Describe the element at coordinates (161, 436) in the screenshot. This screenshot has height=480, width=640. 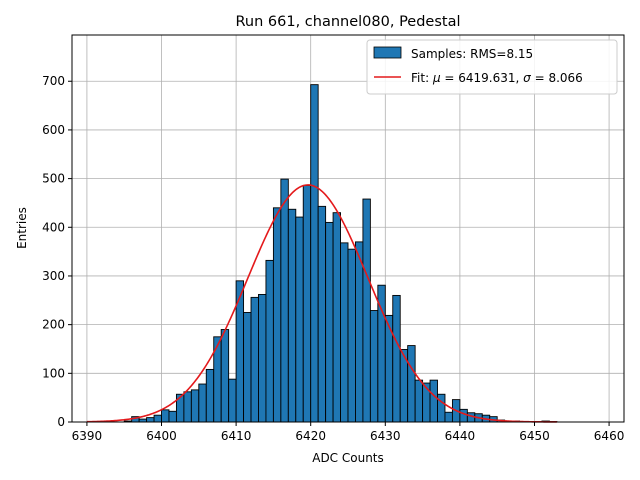
I see `x-tick-label: 6400` at that location.